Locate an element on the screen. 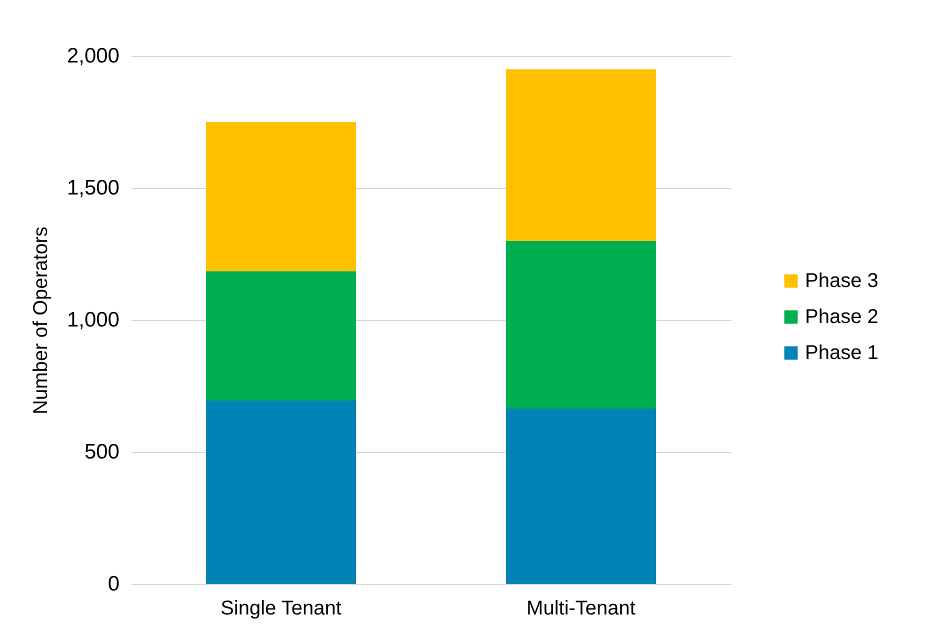 The image size is (943, 636). x-tick-label: Multi-Tenant is located at coordinates (581, 609).